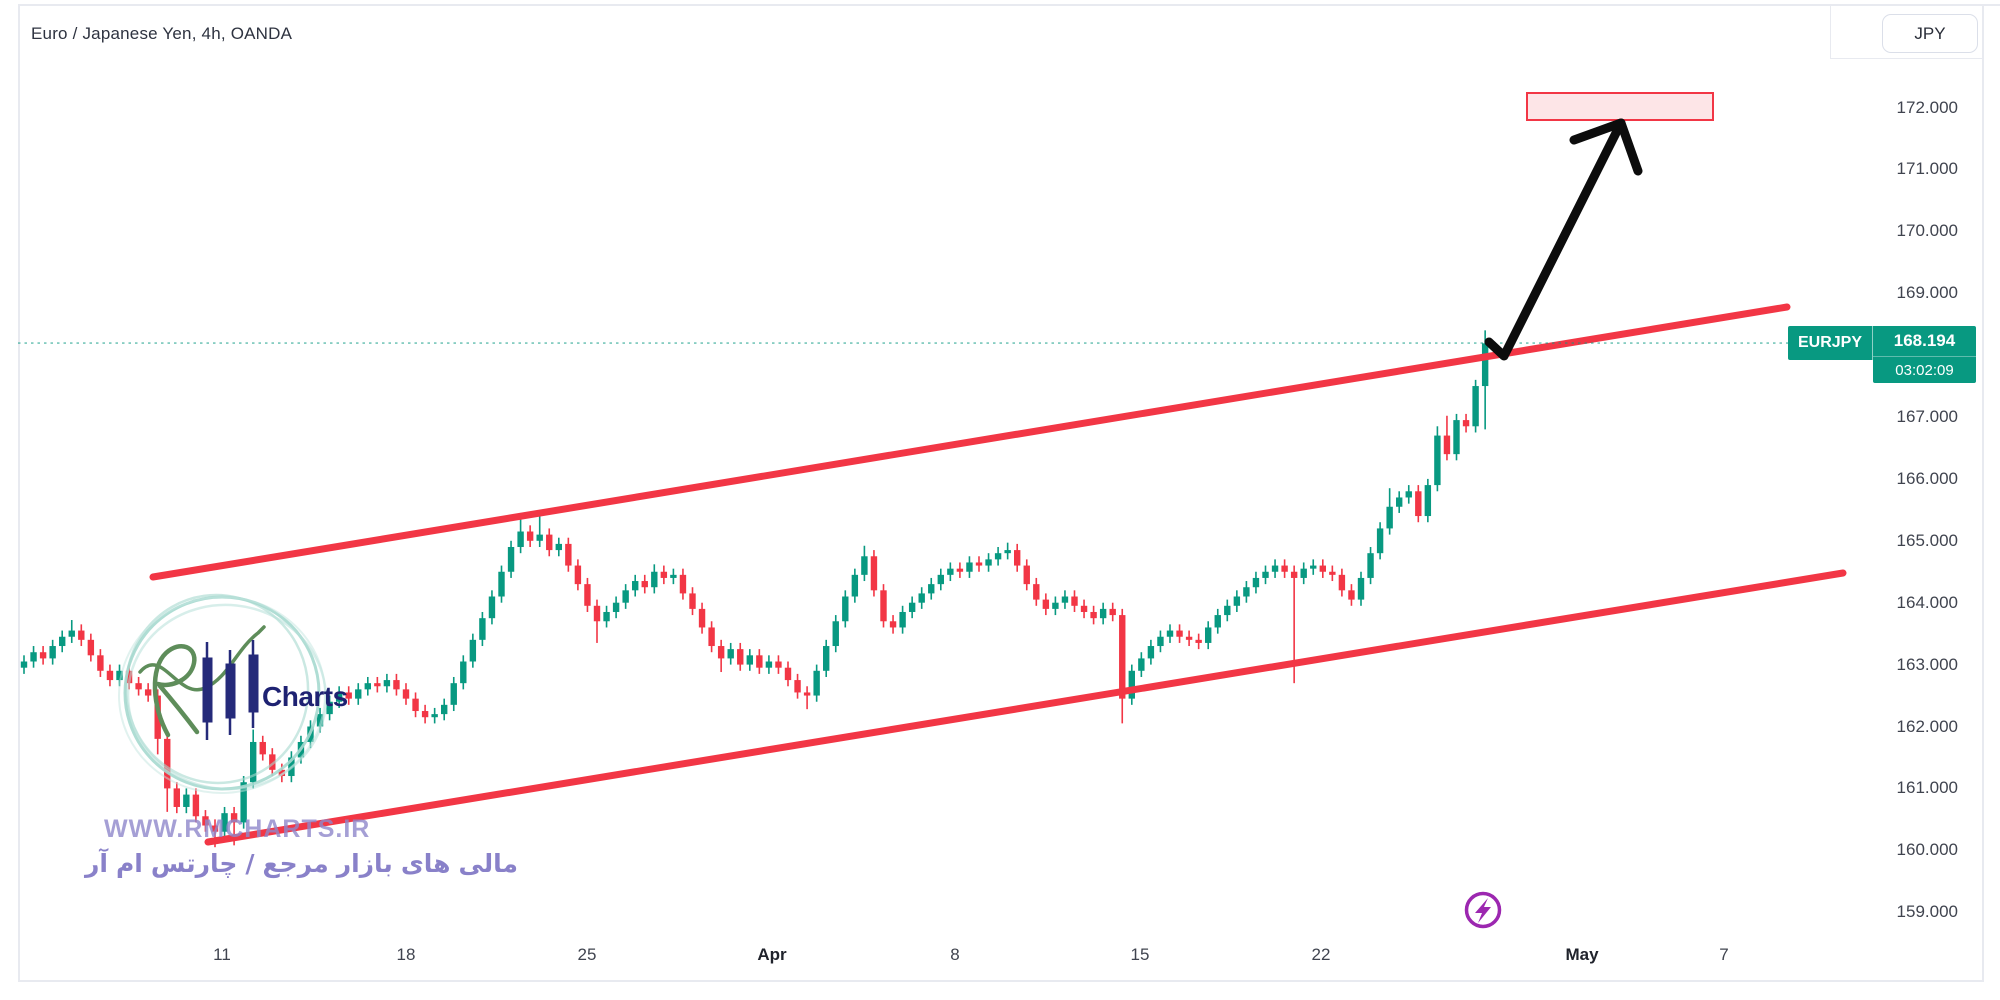 Image resolution: width=2000 pixels, height=1000 pixels. Describe the element at coordinates (1927, 788) in the screenshot. I see `price-tick-label: 161.000` at that location.